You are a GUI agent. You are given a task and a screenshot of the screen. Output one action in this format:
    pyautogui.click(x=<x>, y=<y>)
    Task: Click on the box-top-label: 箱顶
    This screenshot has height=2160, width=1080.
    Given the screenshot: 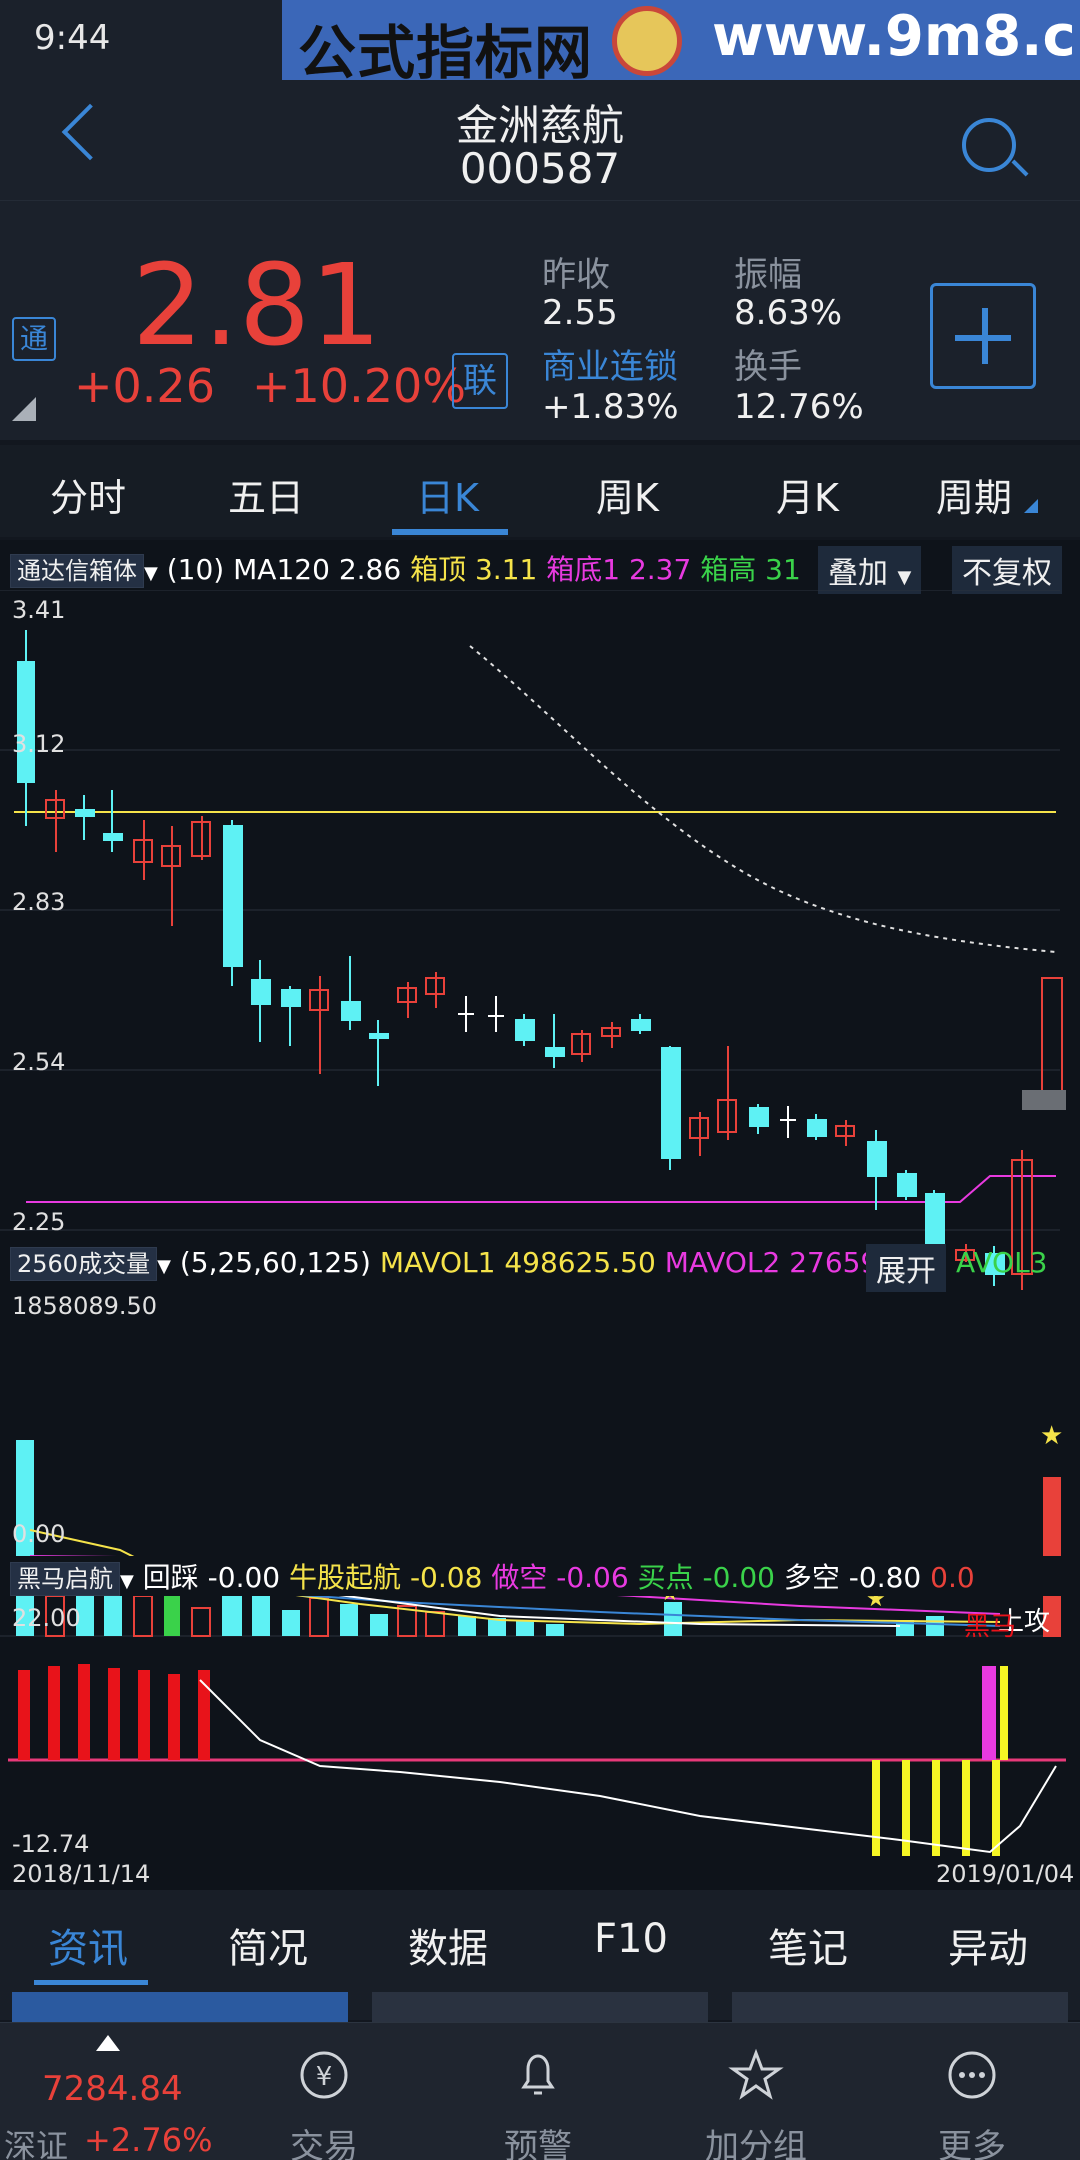 What is the action you would take?
    pyautogui.click(x=438, y=569)
    